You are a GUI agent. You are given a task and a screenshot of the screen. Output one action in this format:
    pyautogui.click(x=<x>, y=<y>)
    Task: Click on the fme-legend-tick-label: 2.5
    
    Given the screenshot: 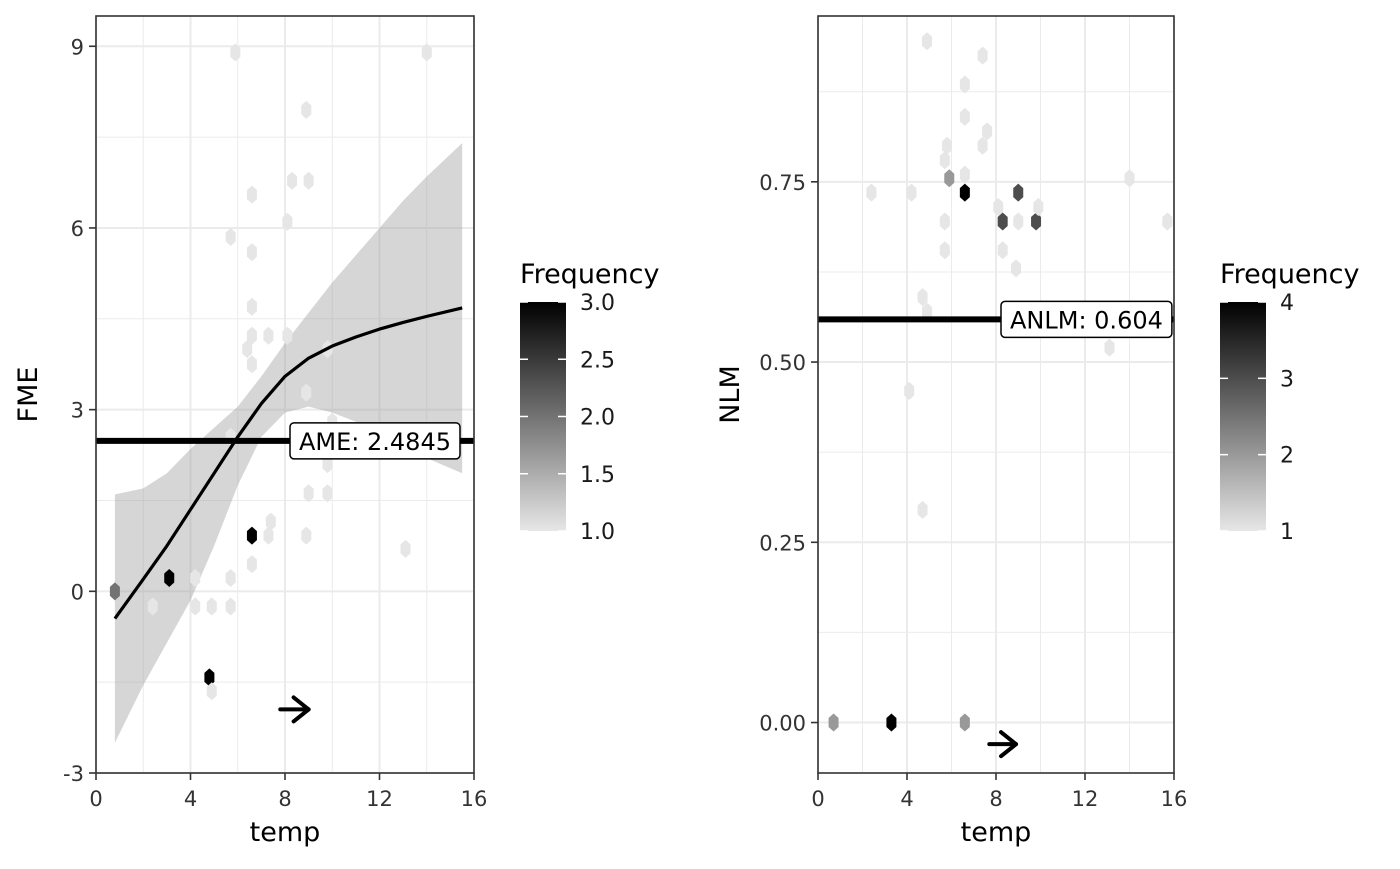 What is the action you would take?
    pyautogui.click(x=597, y=360)
    